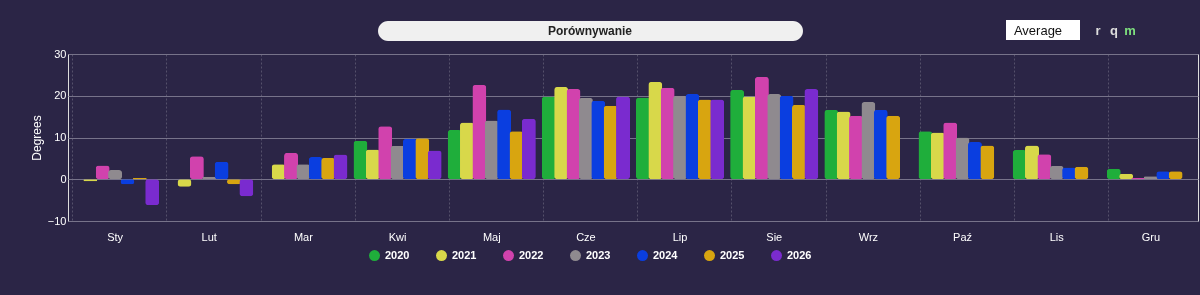 The width and height of the screenshot is (1200, 295). I want to click on text: Average, so click(1038, 30).